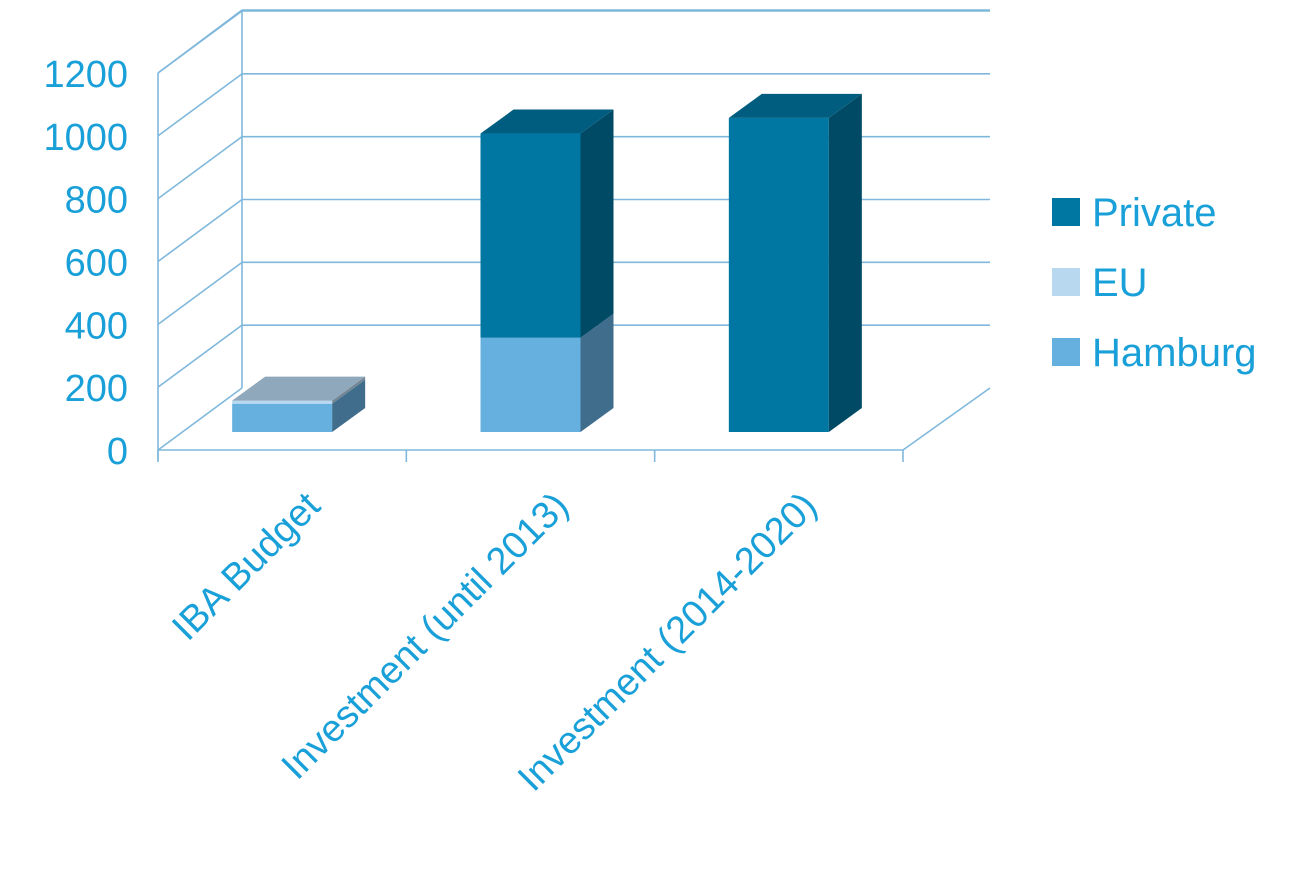 The image size is (1291, 869). Describe the element at coordinates (85, 75) in the screenshot. I see `y-tick-label: 1200` at that location.